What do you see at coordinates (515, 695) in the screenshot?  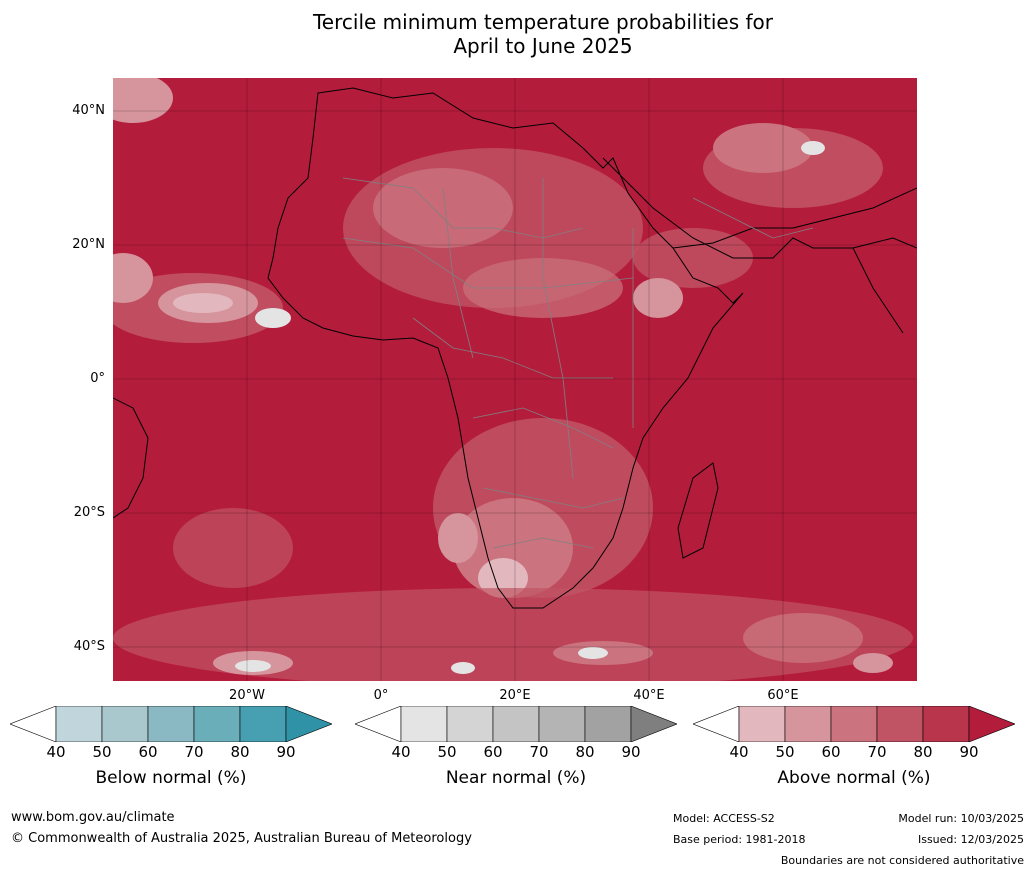 I see `lon-label-20e: 20°E` at bounding box center [515, 695].